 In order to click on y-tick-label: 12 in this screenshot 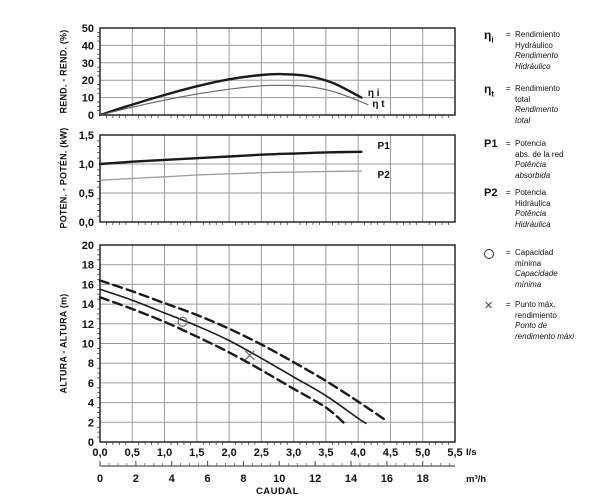, I will do `click(88, 325)`.